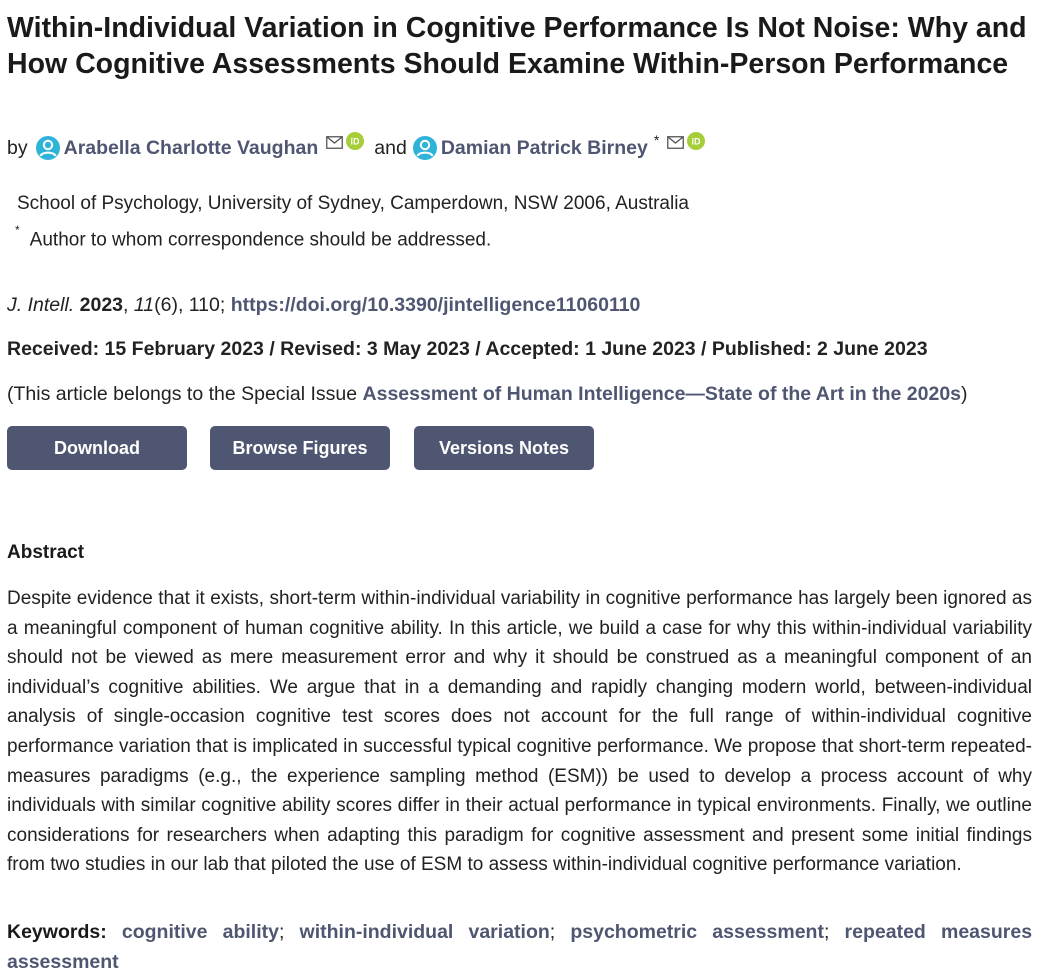  I want to click on citation-year: 2023, so click(101, 305).